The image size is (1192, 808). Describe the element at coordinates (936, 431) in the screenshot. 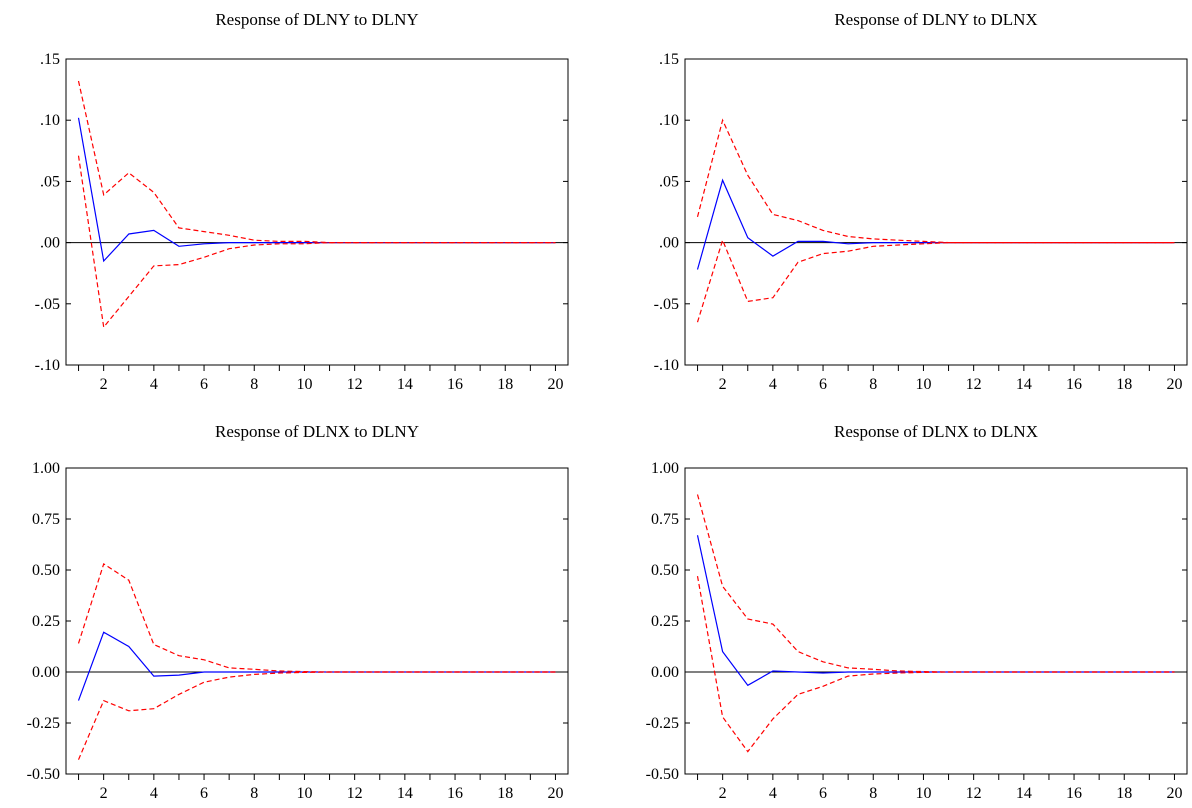

I see `chart-title: Response of DLNX to DLNX` at that location.